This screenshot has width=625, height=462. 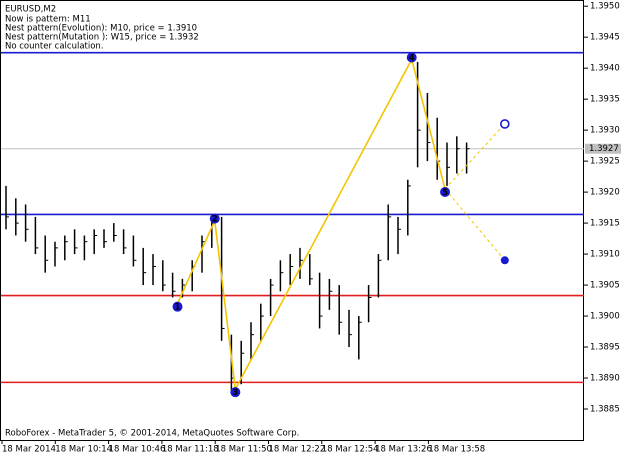 What do you see at coordinates (605, 38) in the screenshot?
I see `y-tick-label: 1.3945` at bounding box center [605, 38].